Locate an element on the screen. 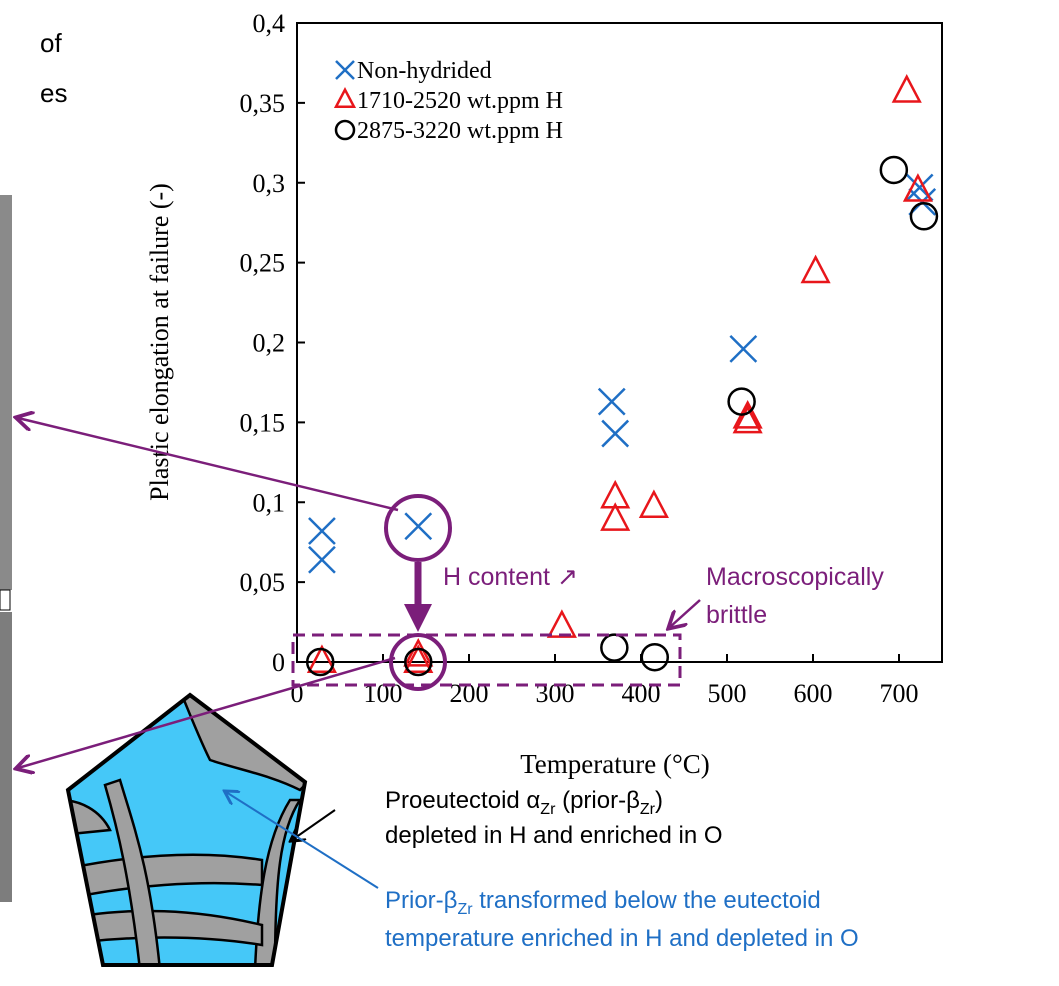  y-axis-title: Plastic elongation at failure (-) is located at coordinates (159, 342).